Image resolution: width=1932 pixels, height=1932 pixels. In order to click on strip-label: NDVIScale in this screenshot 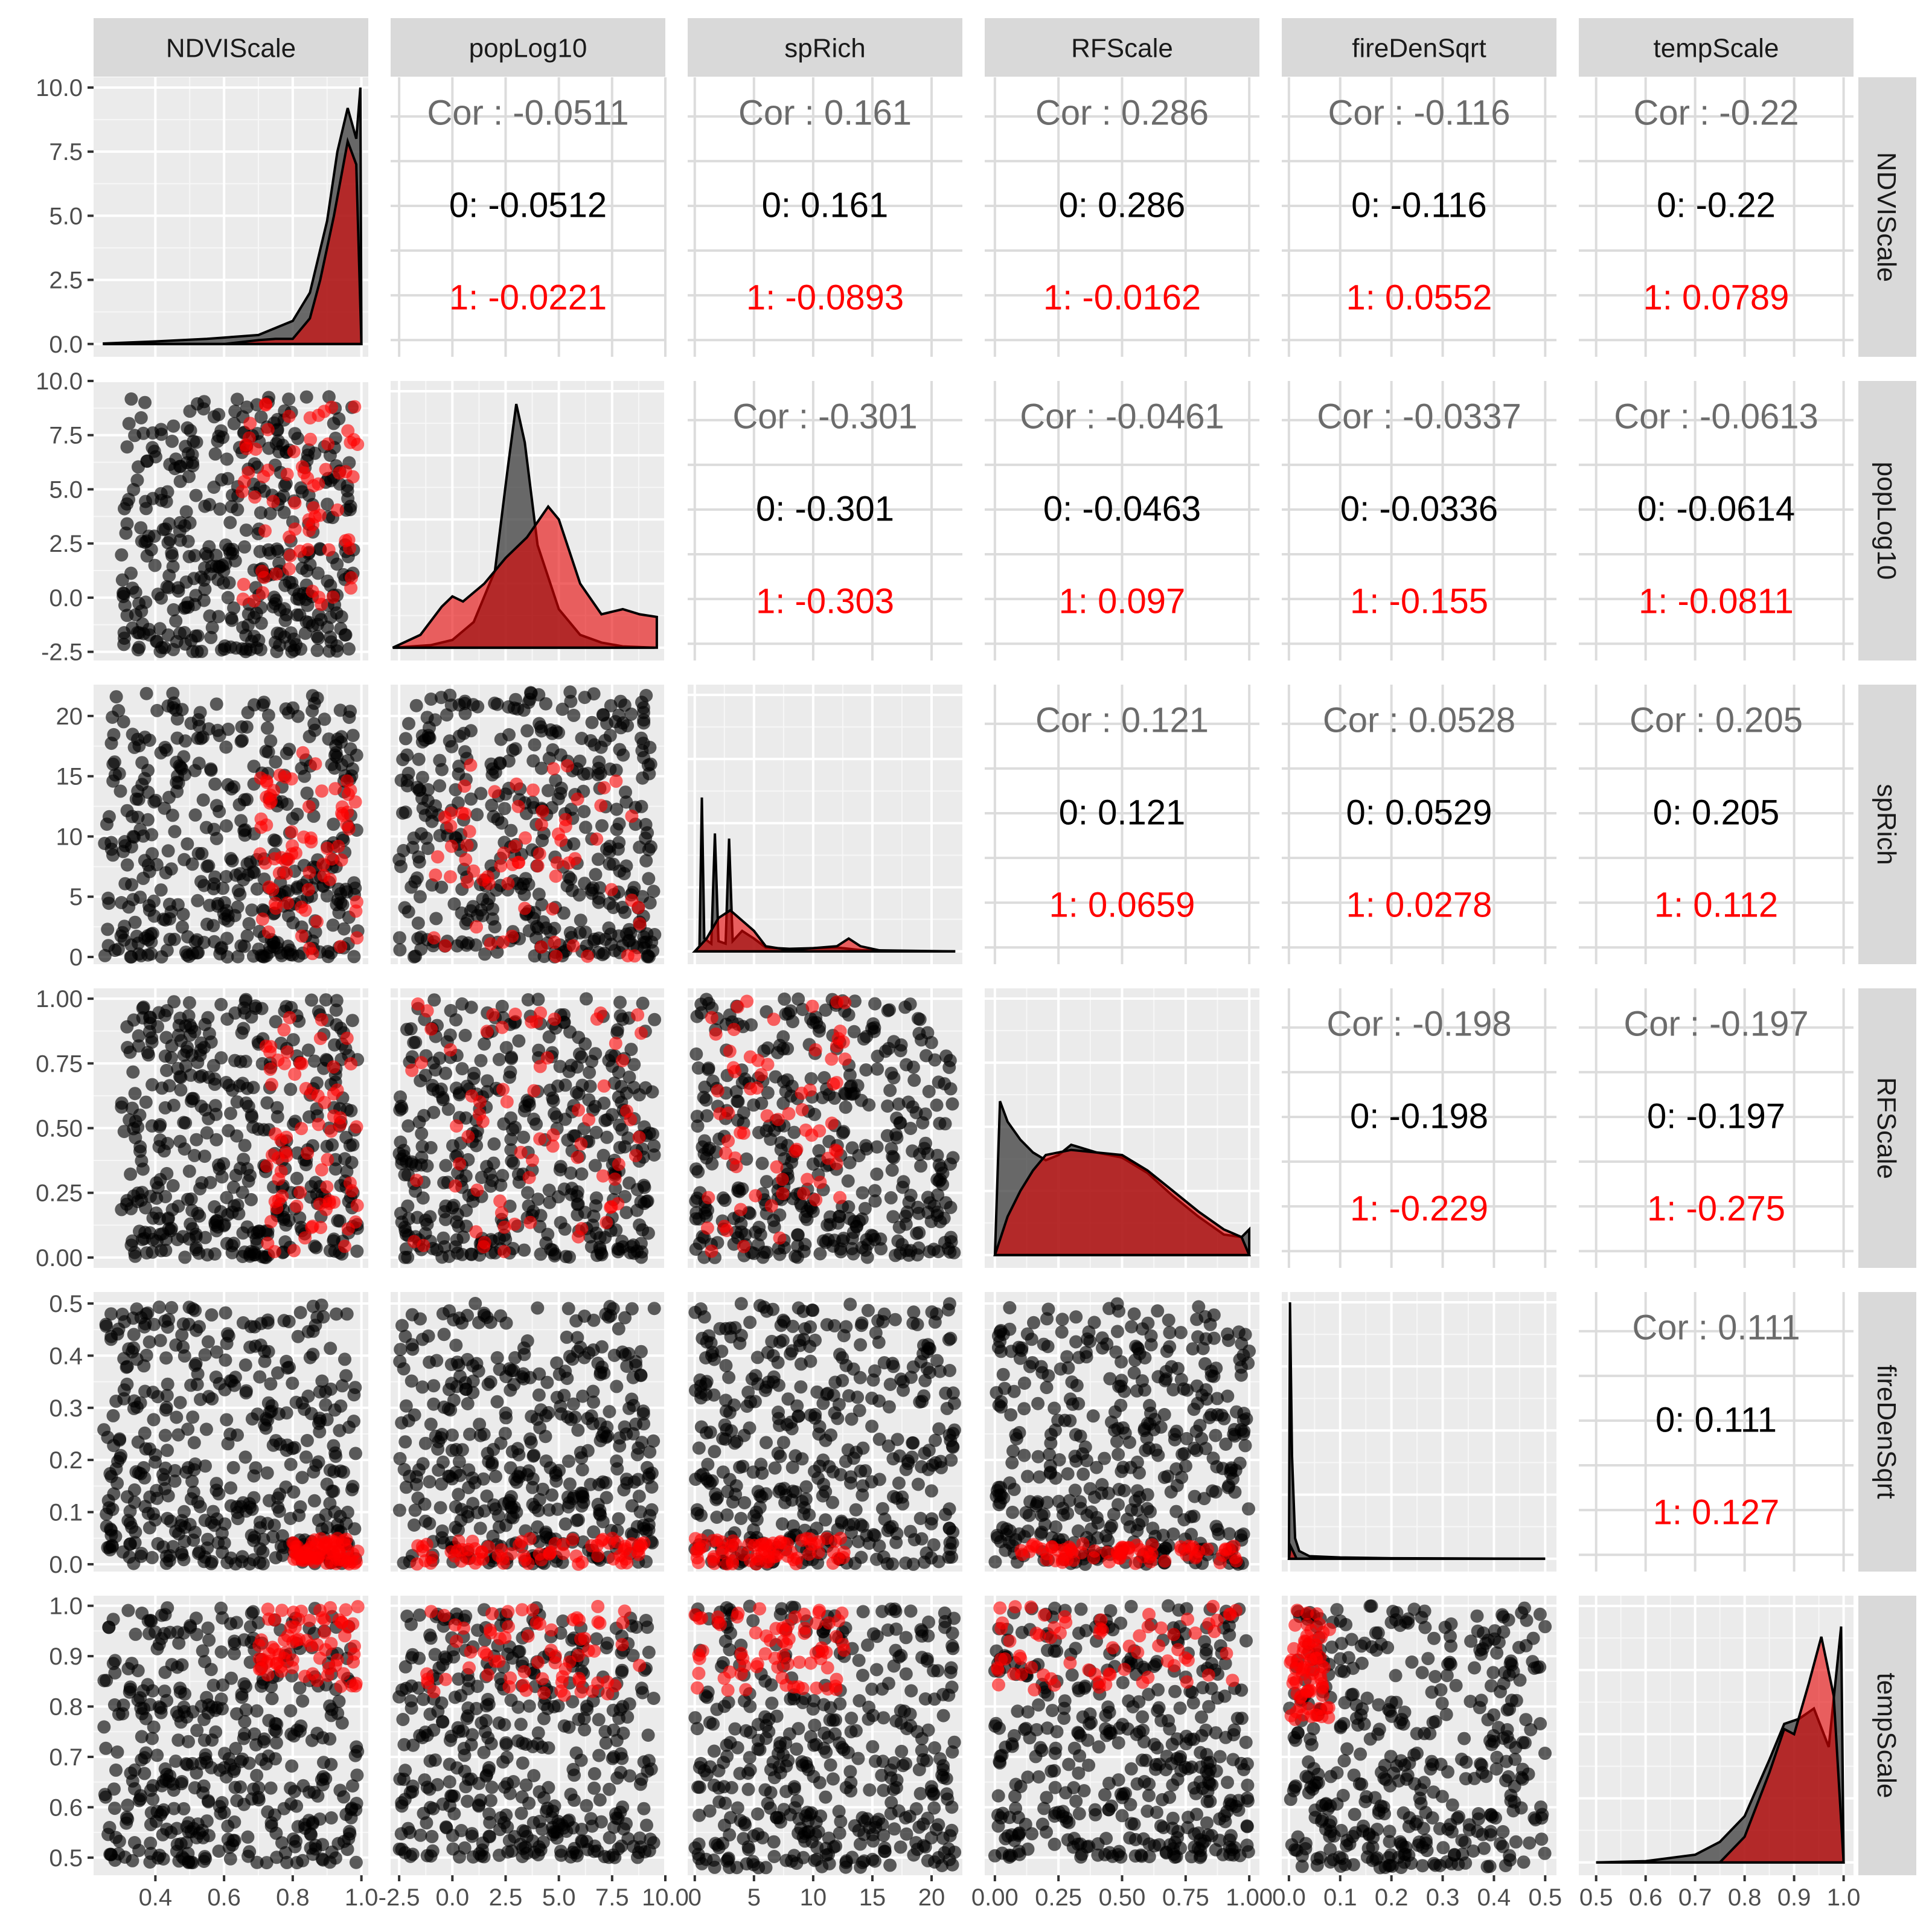, I will do `click(231, 48)`.